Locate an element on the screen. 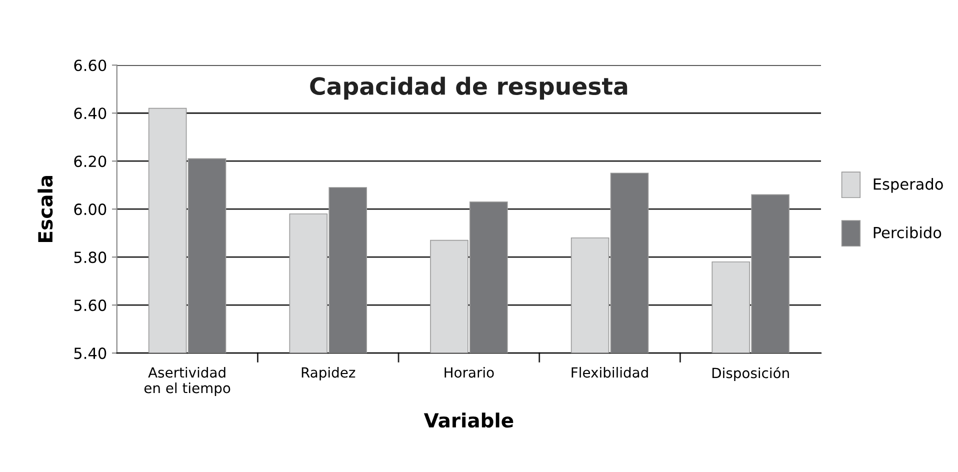 Image resolution: width=958 pixels, height=472 pixels. x-tick-label: Asertividad en el tiempo is located at coordinates (187, 381).